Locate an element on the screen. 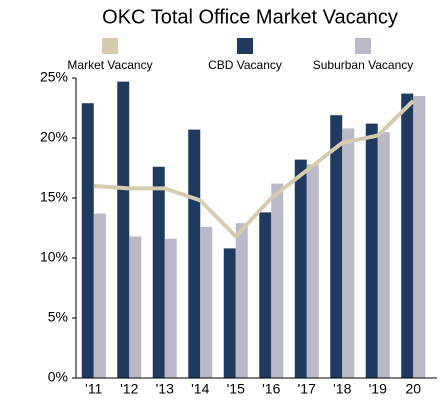 The width and height of the screenshot is (443, 400). x-tick-label: '17 is located at coordinates (307, 389).